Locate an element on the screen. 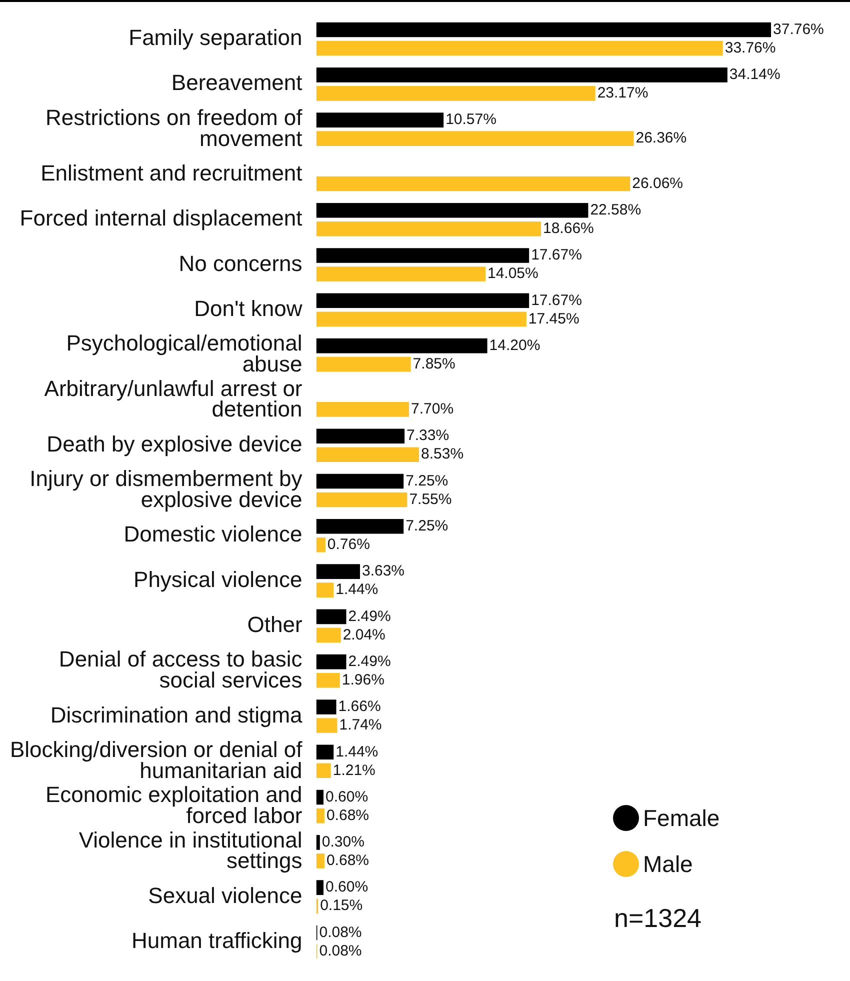  data-label: 34.14% is located at coordinates (754, 75).